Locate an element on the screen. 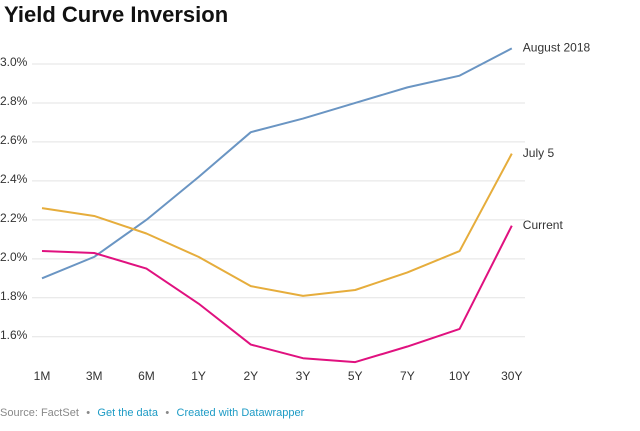 This screenshot has width=640, height=431. x-tick-label: 2Y is located at coordinates (250, 376).